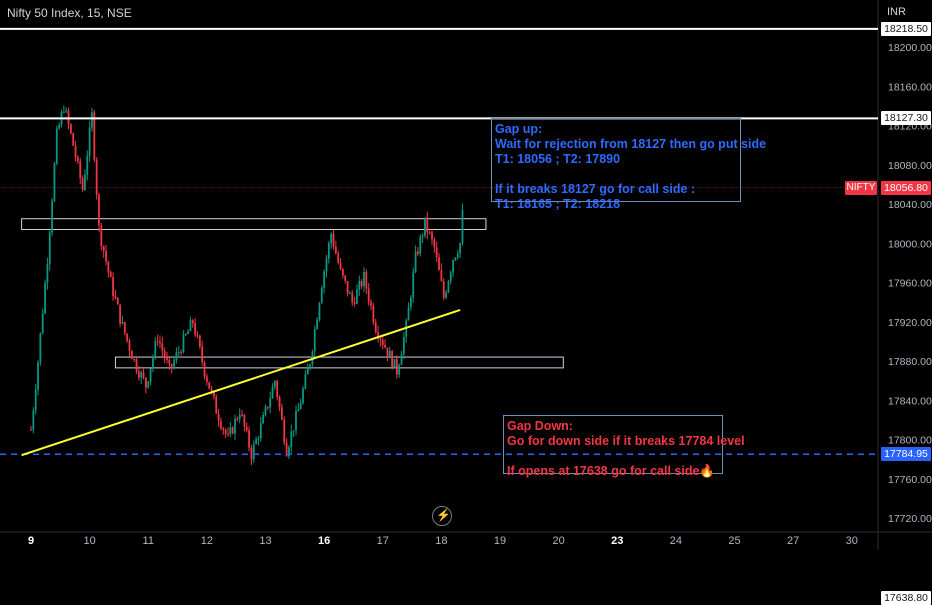 The width and height of the screenshot is (932, 605). I want to click on y-tick-label: 17960.00, so click(910, 284).